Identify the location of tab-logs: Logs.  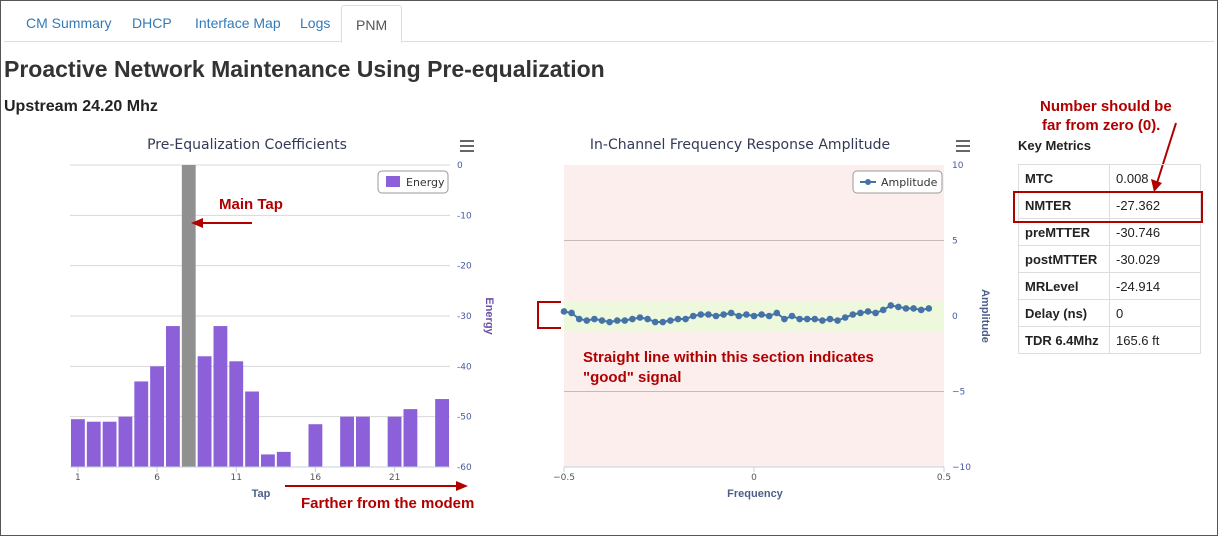
(315, 23).